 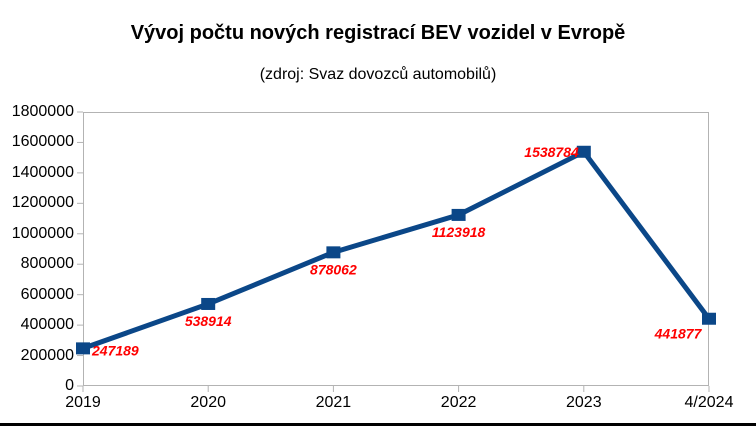 I want to click on y-tick-label: 800000, so click(x=47, y=264).